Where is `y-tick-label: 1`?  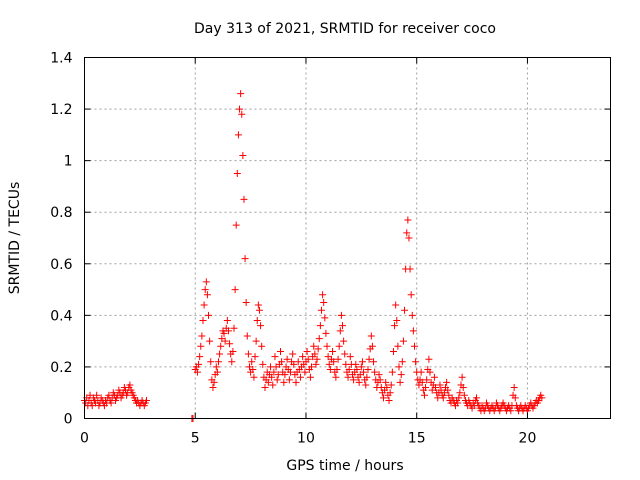
y-tick-label: 1 is located at coordinates (68, 162).